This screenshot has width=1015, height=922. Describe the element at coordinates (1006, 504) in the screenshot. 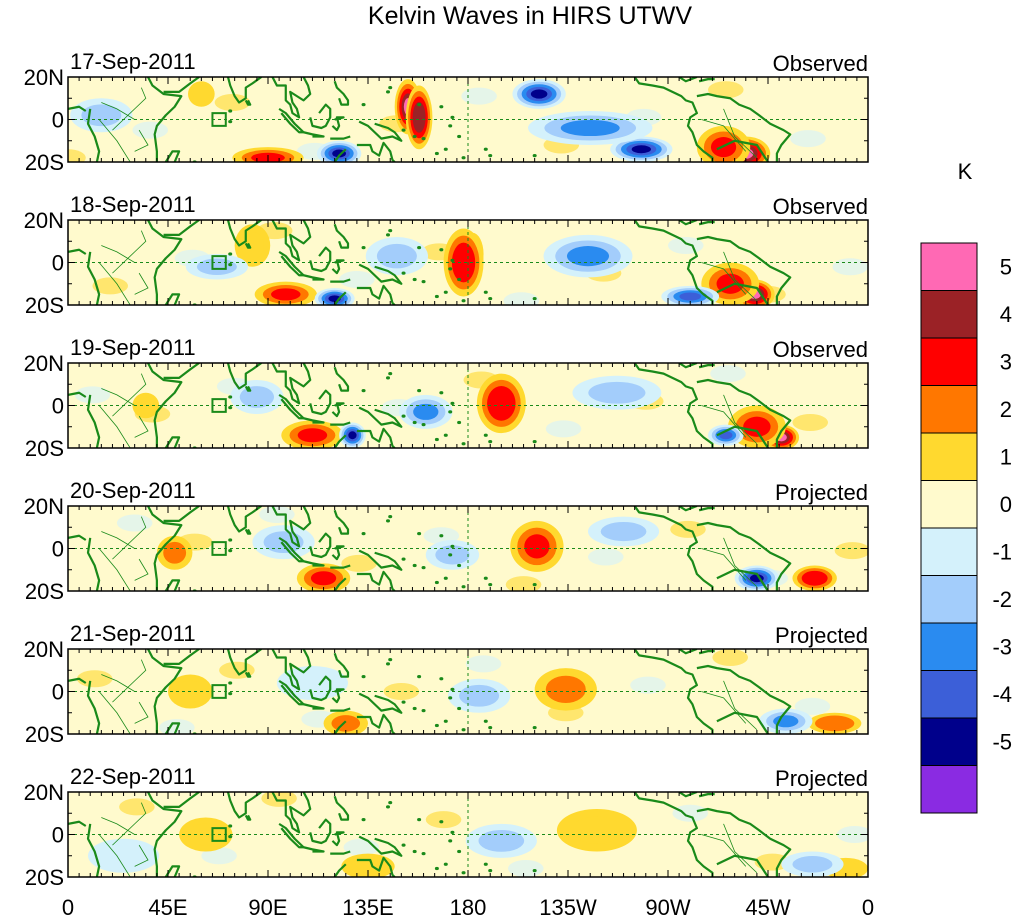

I see `colorbar-label: 0` at that location.